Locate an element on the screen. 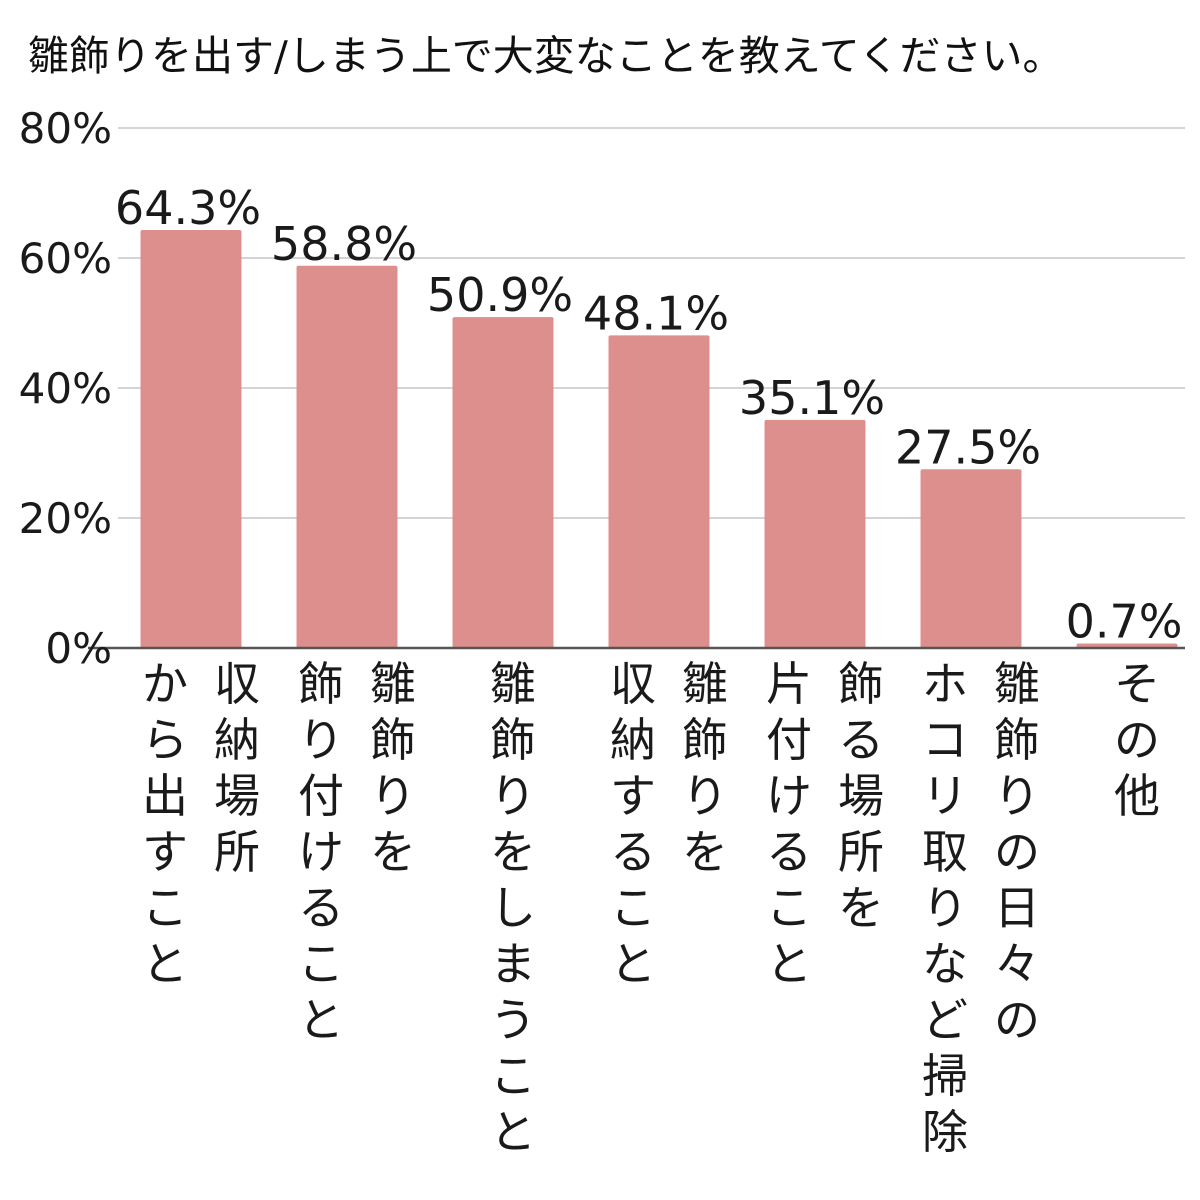 This screenshot has height=1200, width=1200. category-label-6: その他 is located at coordinates (1137, 740).